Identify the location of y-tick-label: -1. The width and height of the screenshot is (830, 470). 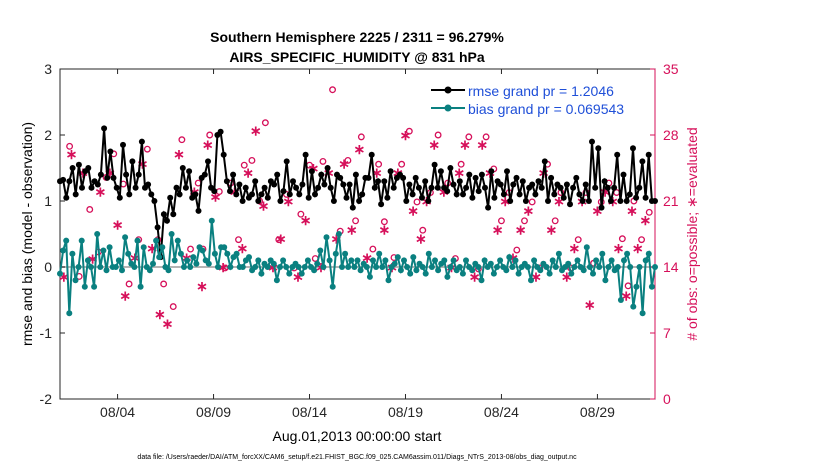
(46, 333).